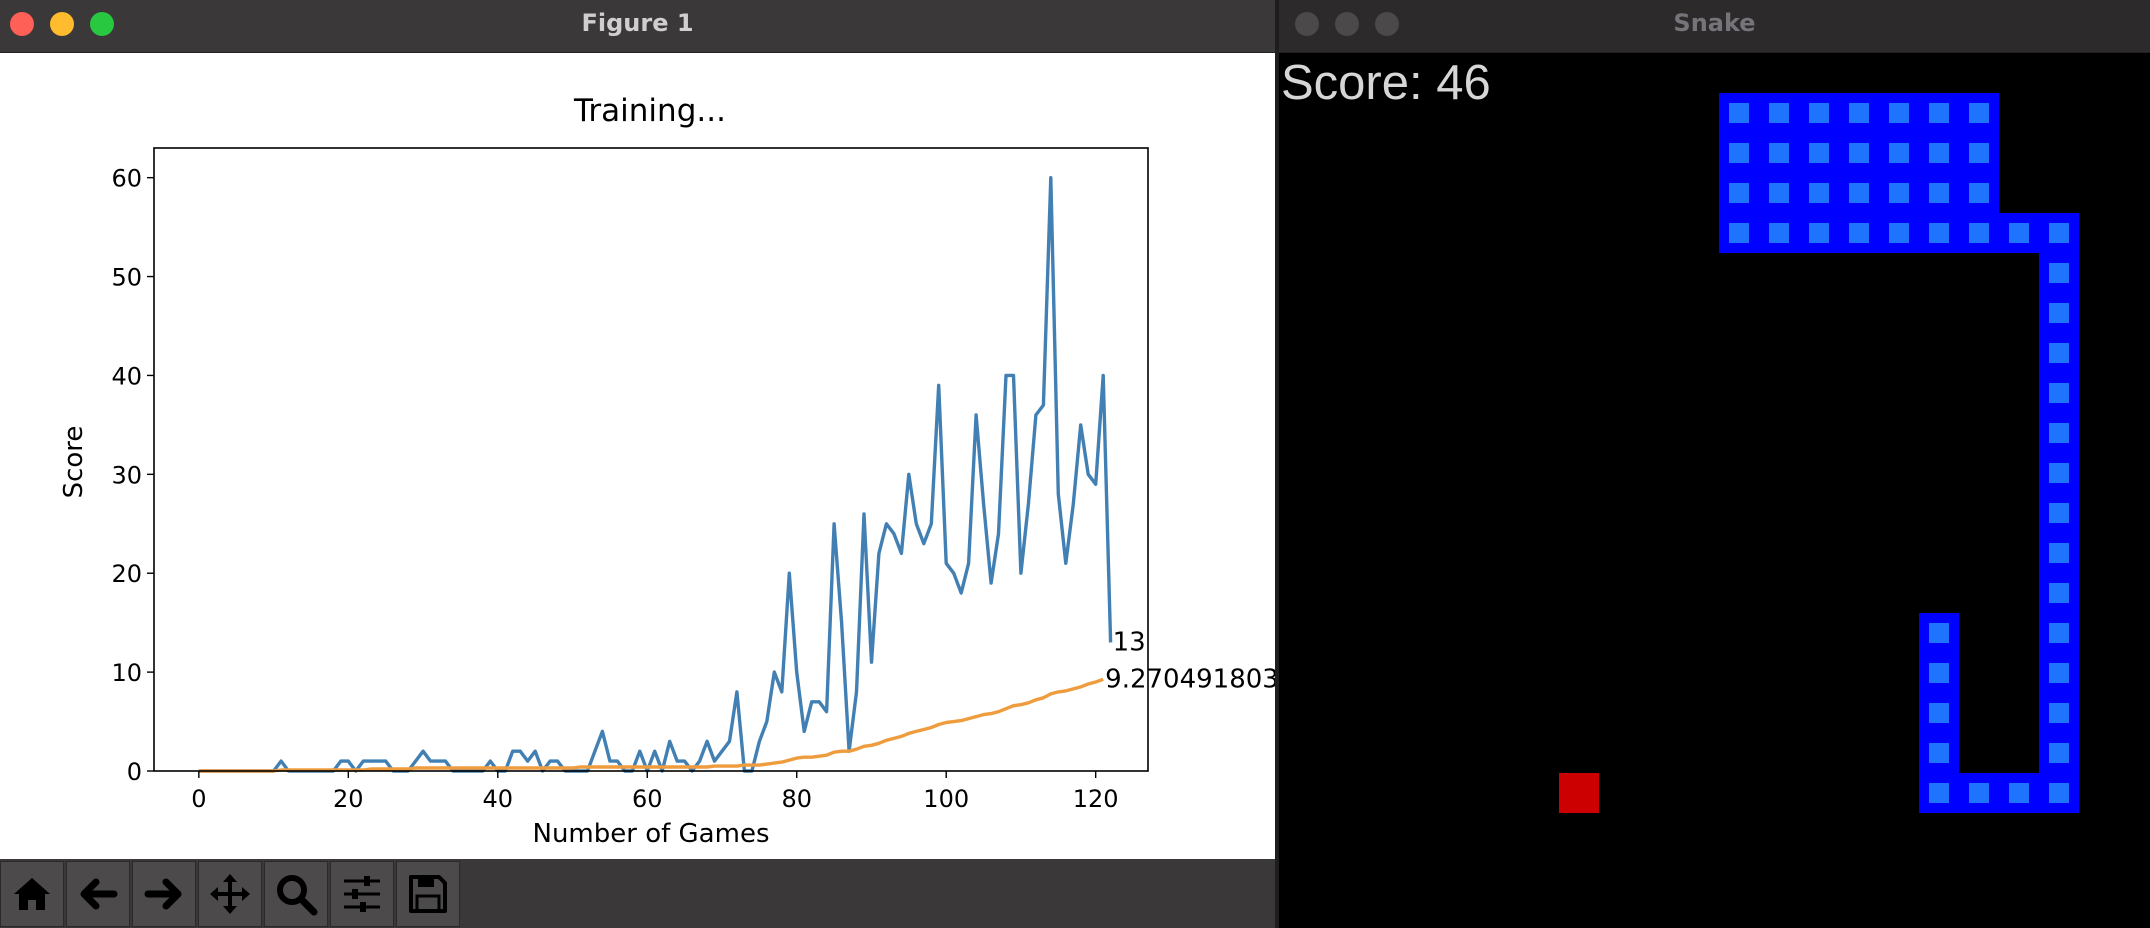 The image size is (2150, 928). What do you see at coordinates (647, 799) in the screenshot?
I see `x-tick-label: 60` at bounding box center [647, 799].